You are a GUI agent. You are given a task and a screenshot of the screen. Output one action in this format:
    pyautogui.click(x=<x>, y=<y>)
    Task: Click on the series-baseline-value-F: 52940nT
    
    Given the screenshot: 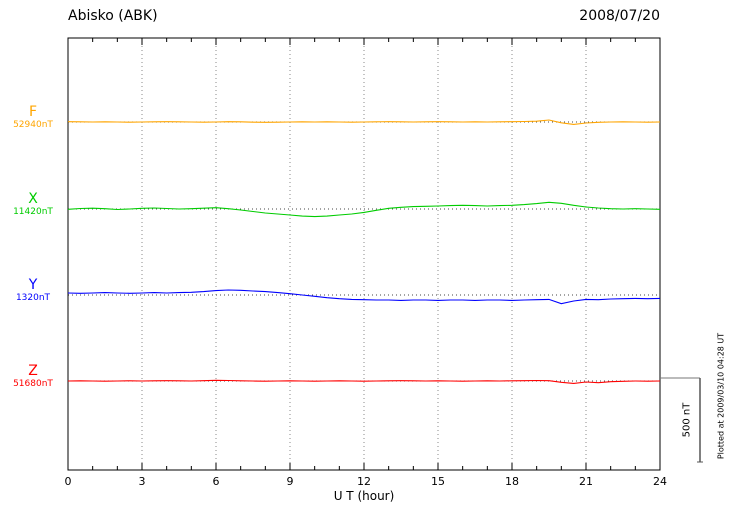 What is the action you would take?
    pyautogui.click(x=33, y=125)
    